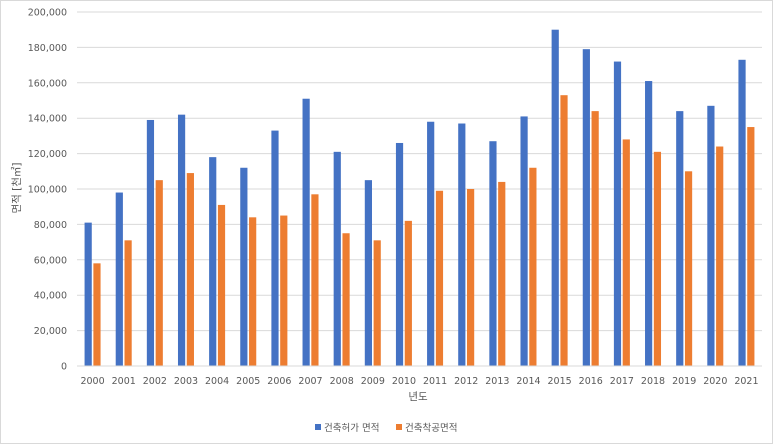 This screenshot has width=773, height=444. I want to click on y-tick-label: 140,000, so click(47, 119).